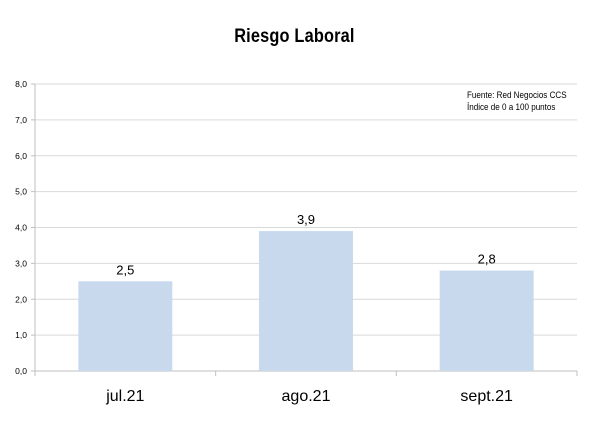 The width and height of the screenshot is (589, 428). Describe the element at coordinates (486, 396) in the screenshot. I see `x-tick-label: sept.21` at that location.